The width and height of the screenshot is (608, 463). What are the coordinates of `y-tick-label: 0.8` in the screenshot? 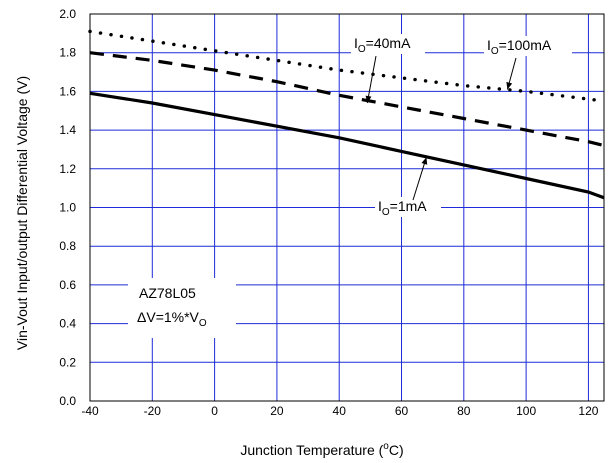 It's located at (67, 246).